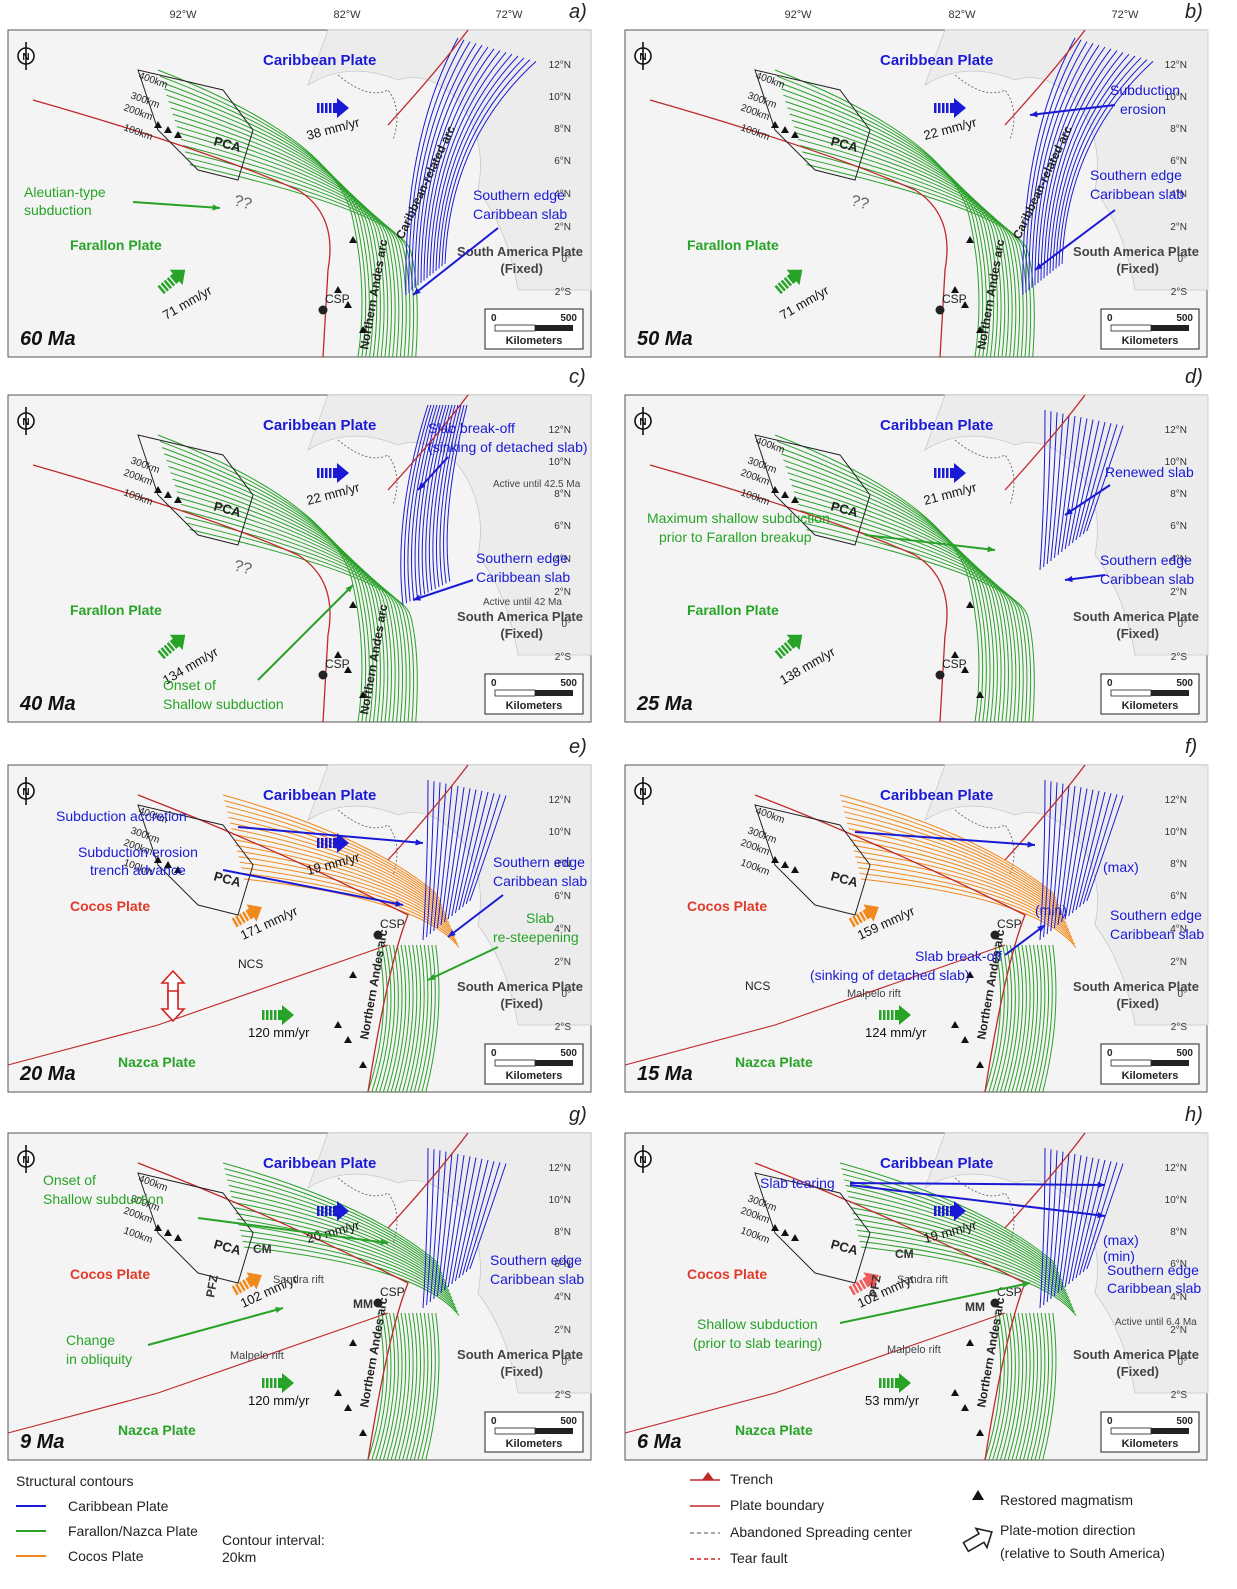  What do you see at coordinates (560, 800) in the screenshot?
I see `latitude-label: 12°N` at bounding box center [560, 800].